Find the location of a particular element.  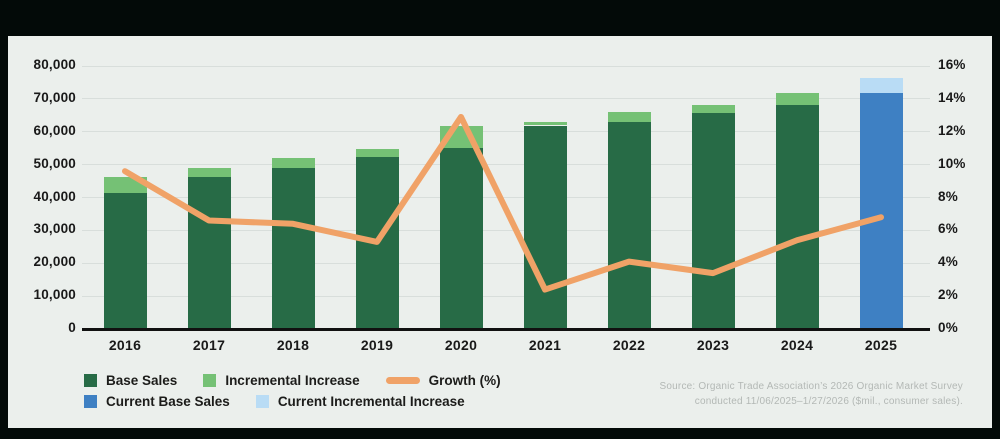

legend-item-base-sales: Base Sales is located at coordinates (130, 380).